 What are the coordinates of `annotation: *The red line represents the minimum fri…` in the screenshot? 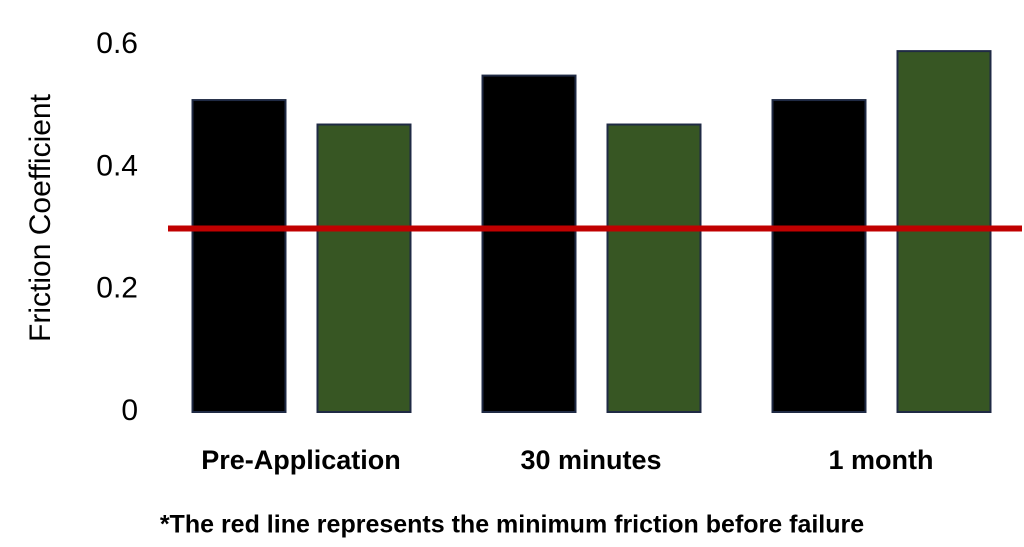 It's located at (512, 525).